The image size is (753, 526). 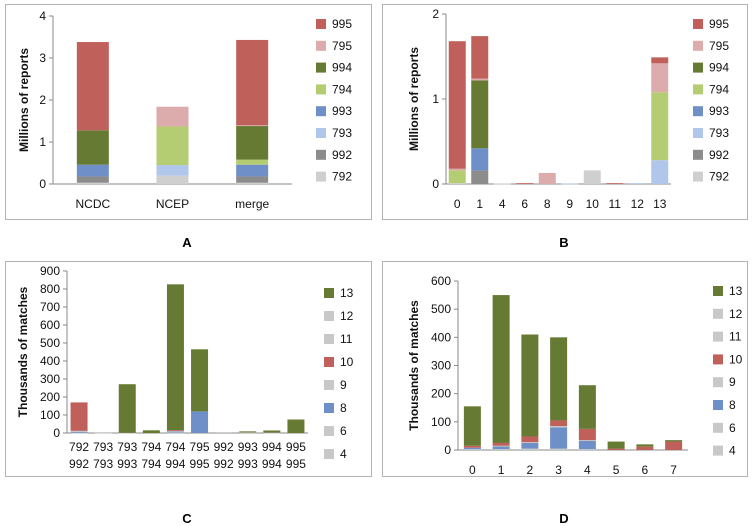 What do you see at coordinates (172, 170) in the screenshot?
I see `pa-bar-793-cat1` at bounding box center [172, 170].